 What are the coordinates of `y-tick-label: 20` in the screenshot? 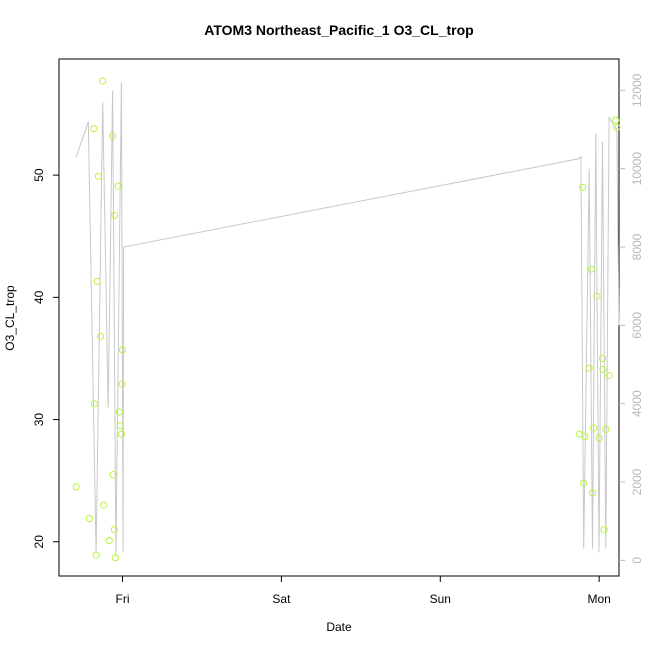 It's located at (39, 542).